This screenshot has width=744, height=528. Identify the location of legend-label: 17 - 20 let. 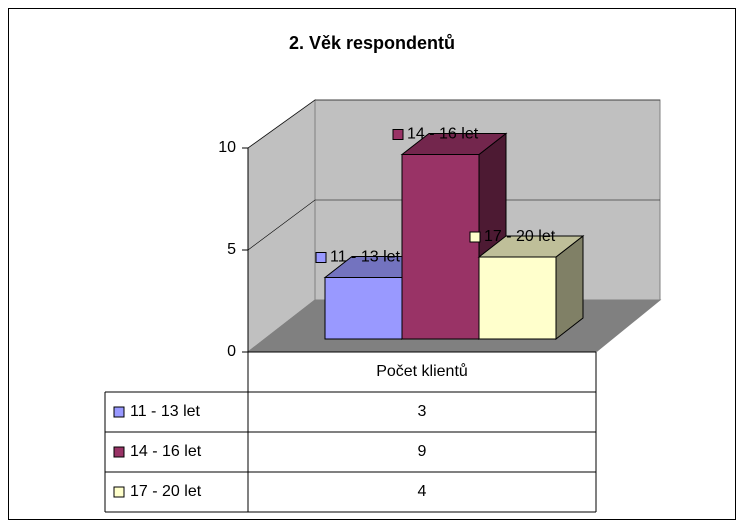
(166, 491).